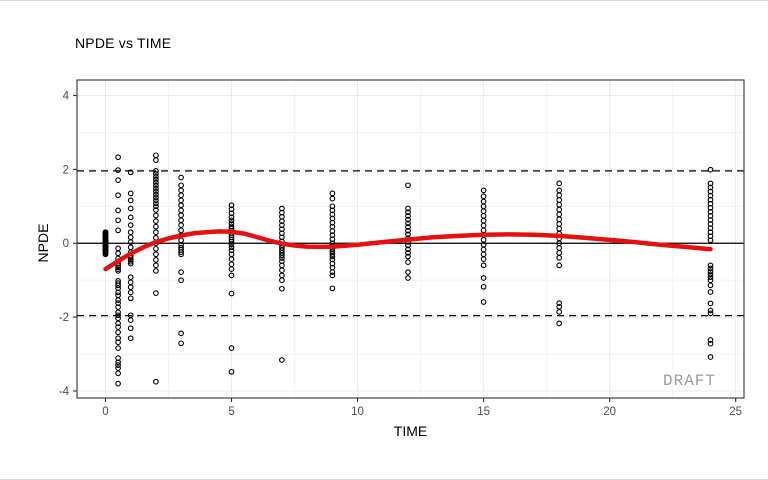 This screenshot has width=768, height=480. Describe the element at coordinates (483, 412) in the screenshot. I see `x-tick-label: 15` at that location.